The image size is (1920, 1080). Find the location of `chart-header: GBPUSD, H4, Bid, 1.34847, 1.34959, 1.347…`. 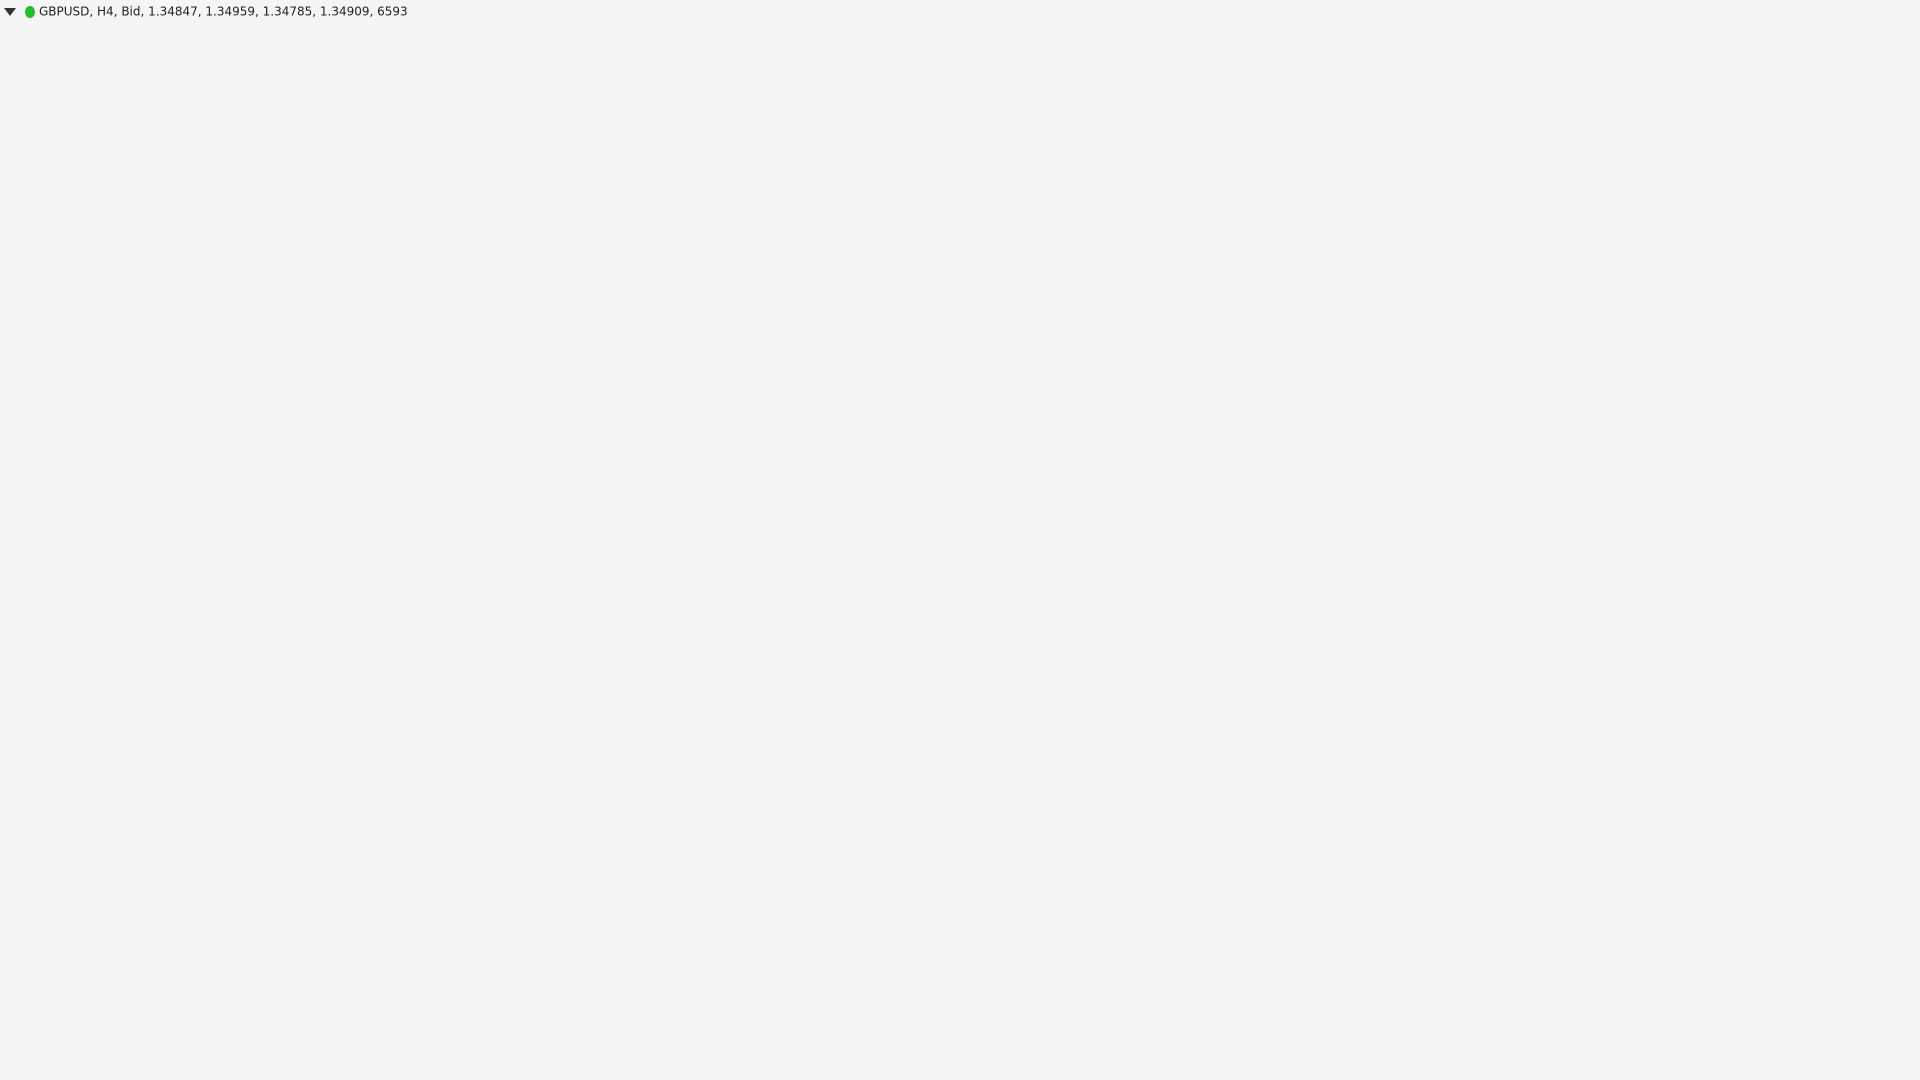

chart-header: GBPUSD, H4, Bid, 1.34847, 1.34959, 1.347… is located at coordinates (223, 12).